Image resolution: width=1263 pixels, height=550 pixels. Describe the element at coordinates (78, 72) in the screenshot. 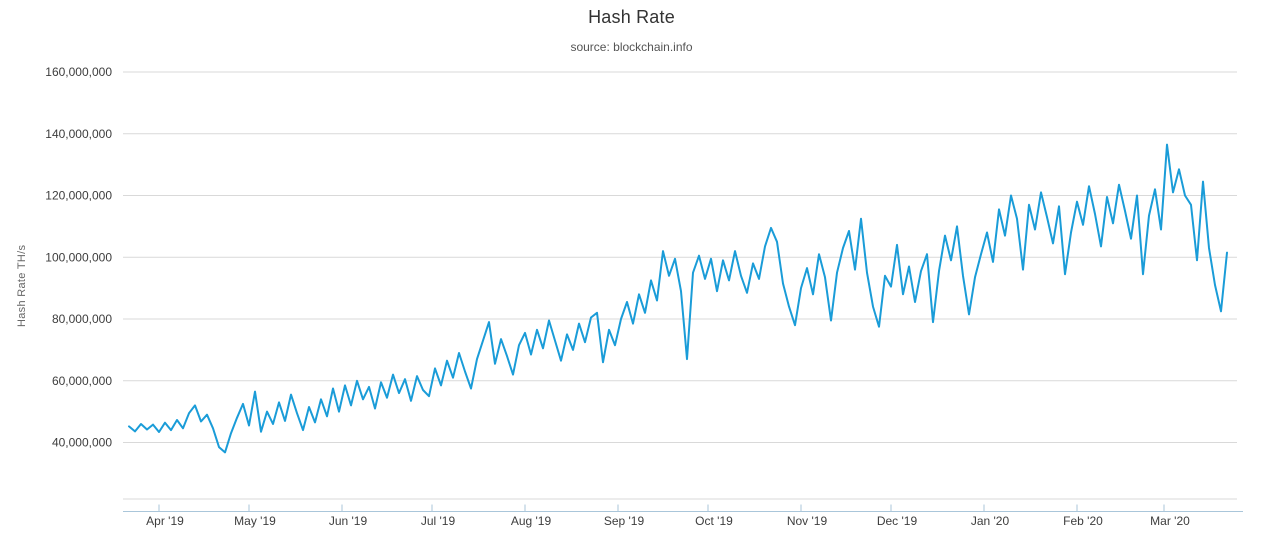

I see `y-tick-label: 160,000,000` at that location.